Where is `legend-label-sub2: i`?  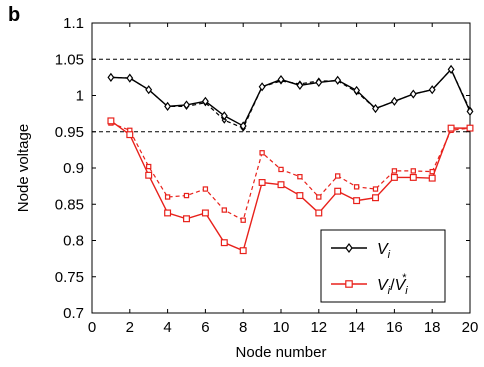 legend-label-sub2: i is located at coordinates (406, 291).